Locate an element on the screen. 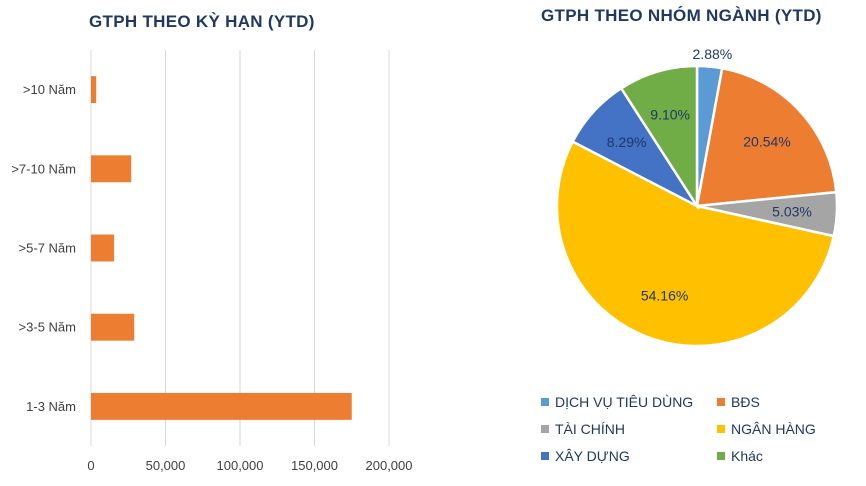 The image size is (866, 486). pie-slice-label: 5.03% is located at coordinates (792, 212).